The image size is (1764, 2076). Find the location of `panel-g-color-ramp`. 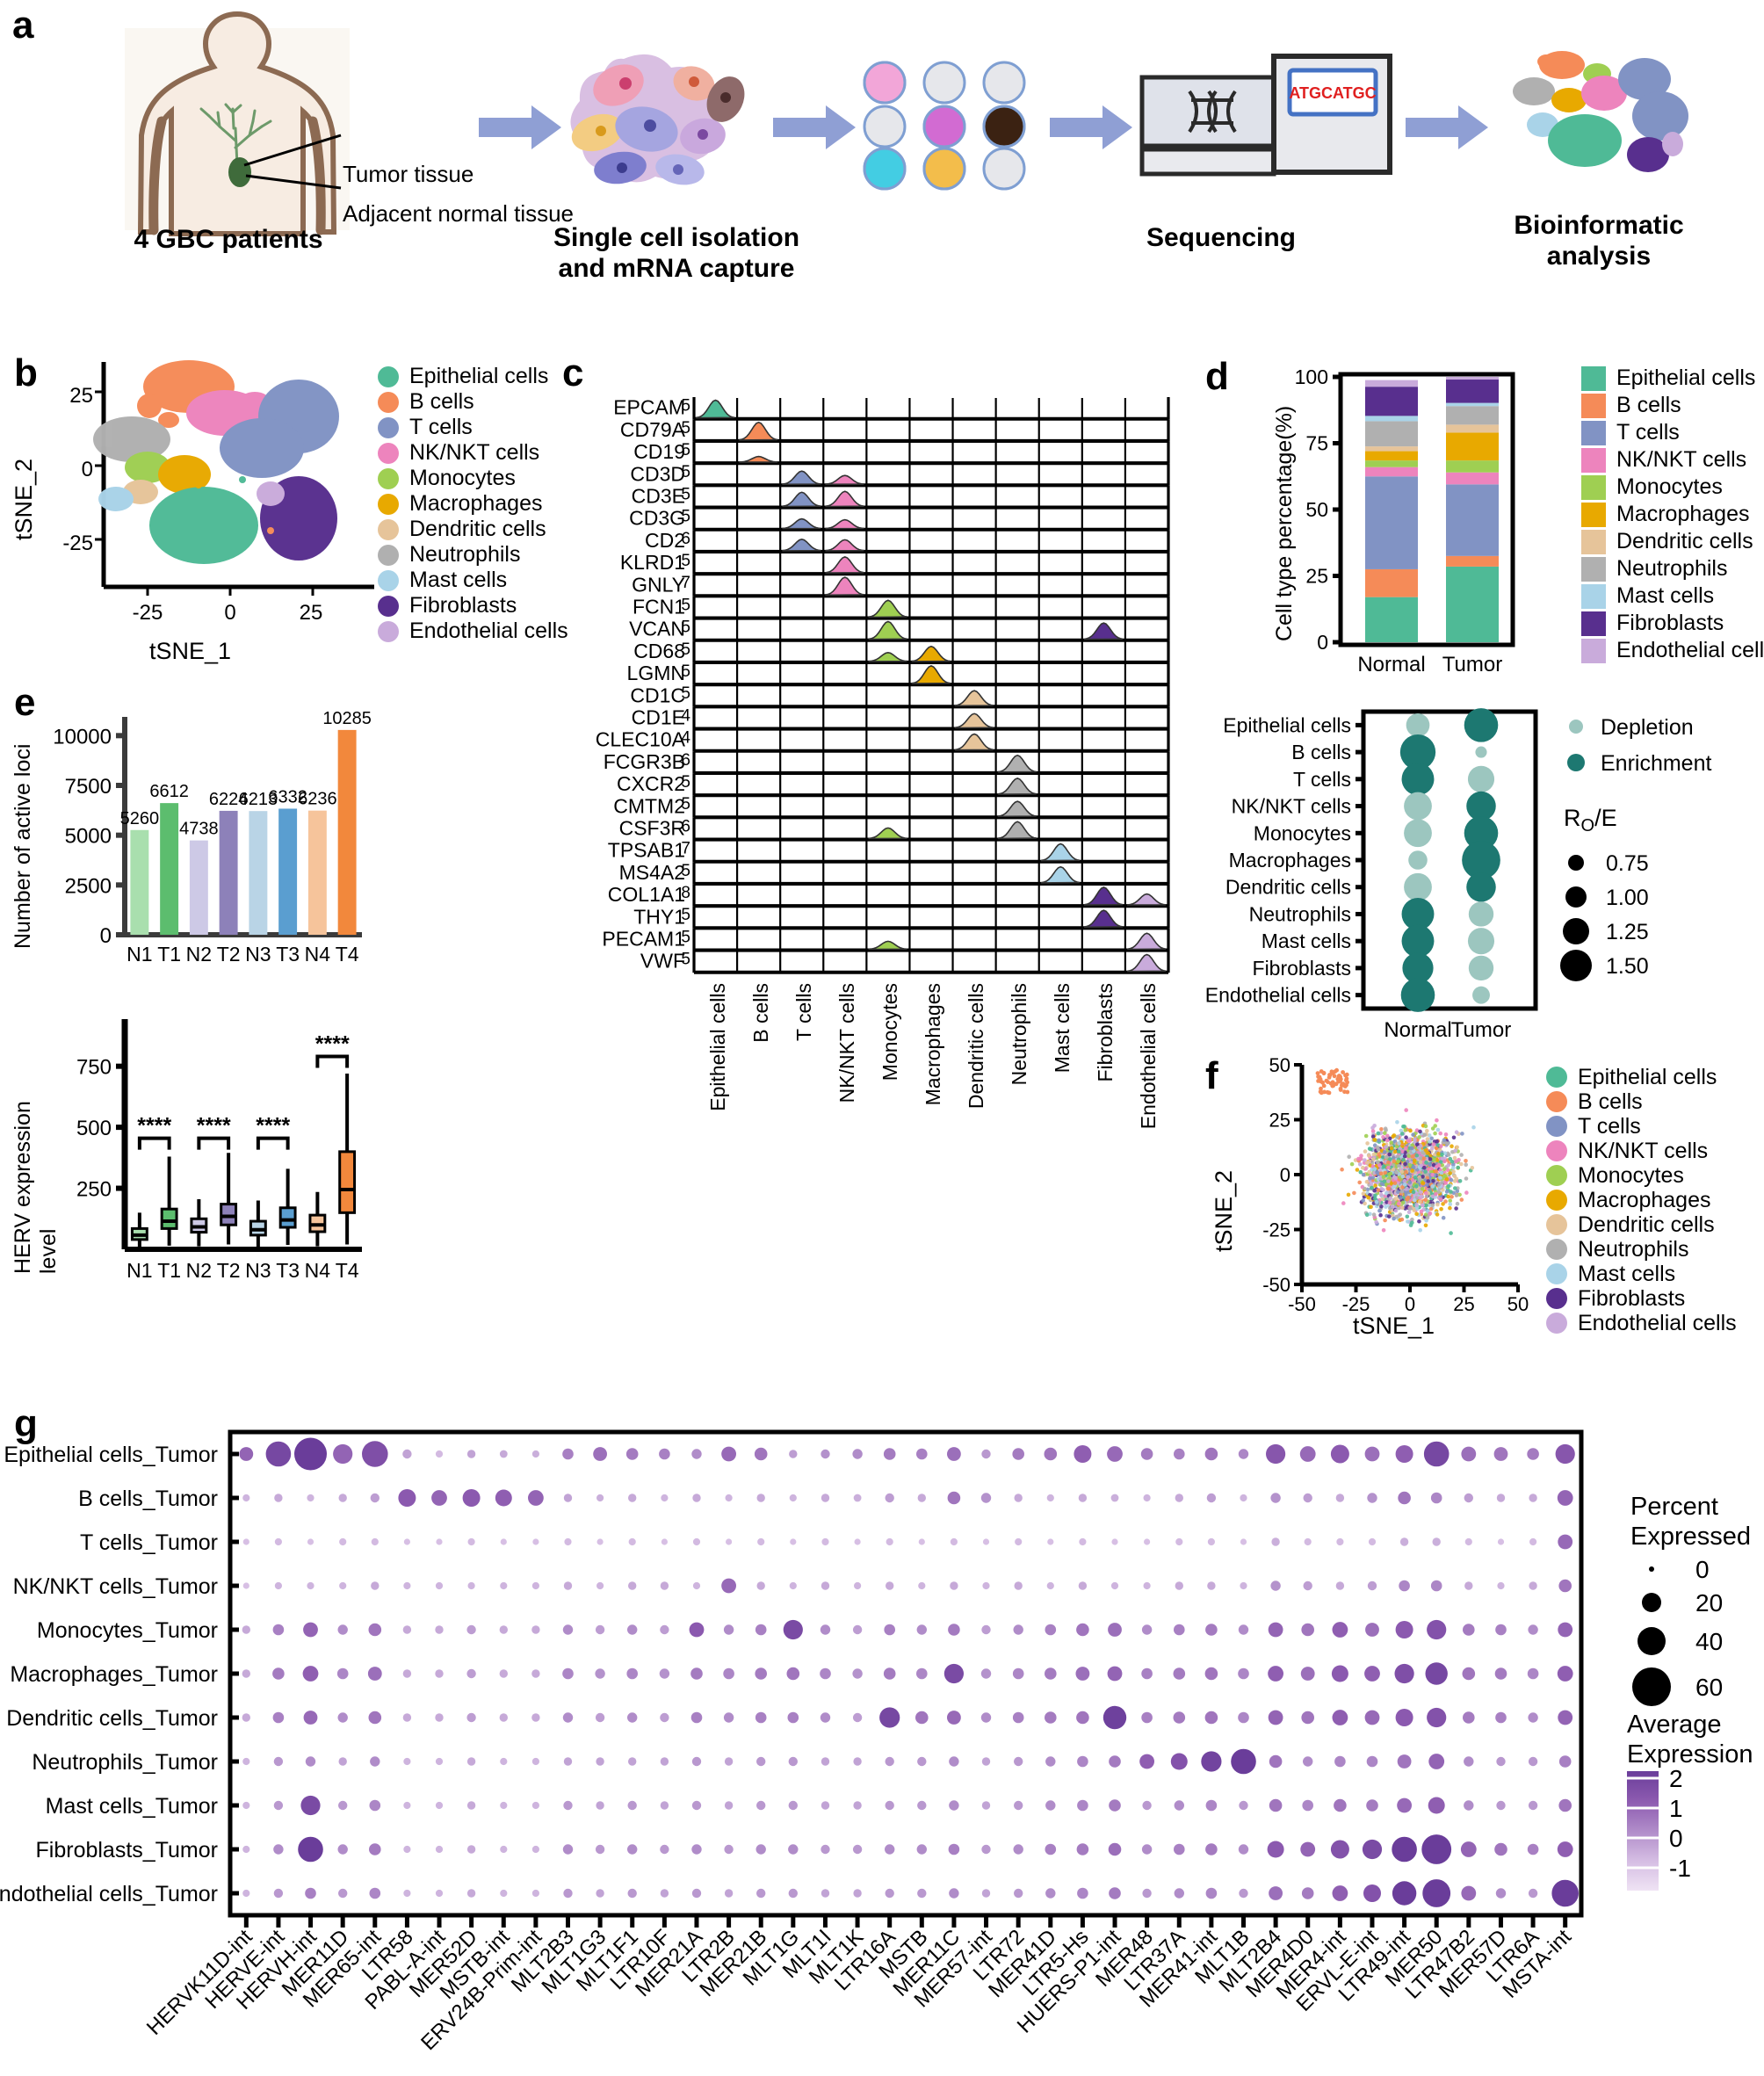

panel-g-color-ramp is located at coordinates (1643, 1831).